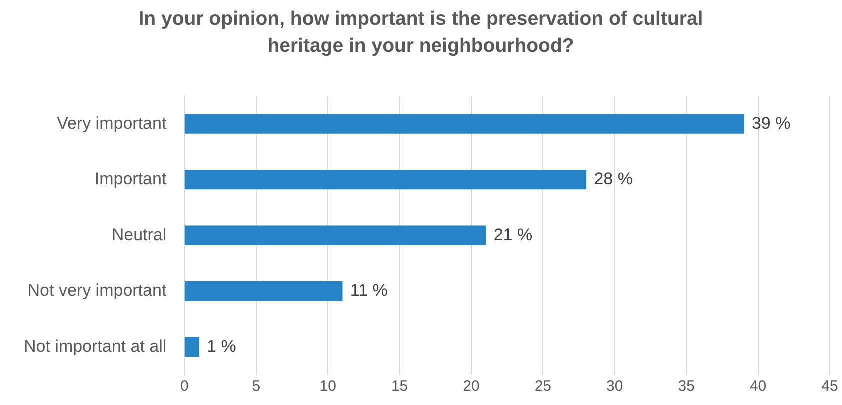 The width and height of the screenshot is (842, 405). What do you see at coordinates (615, 387) in the screenshot?
I see `x-tick-label: 30` at bounding box center [615, 387].